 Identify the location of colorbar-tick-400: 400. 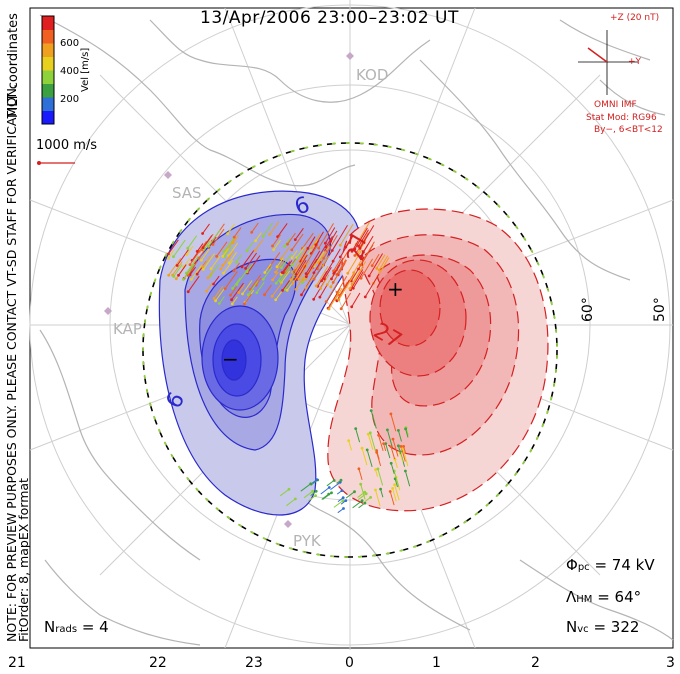
(70, 71).